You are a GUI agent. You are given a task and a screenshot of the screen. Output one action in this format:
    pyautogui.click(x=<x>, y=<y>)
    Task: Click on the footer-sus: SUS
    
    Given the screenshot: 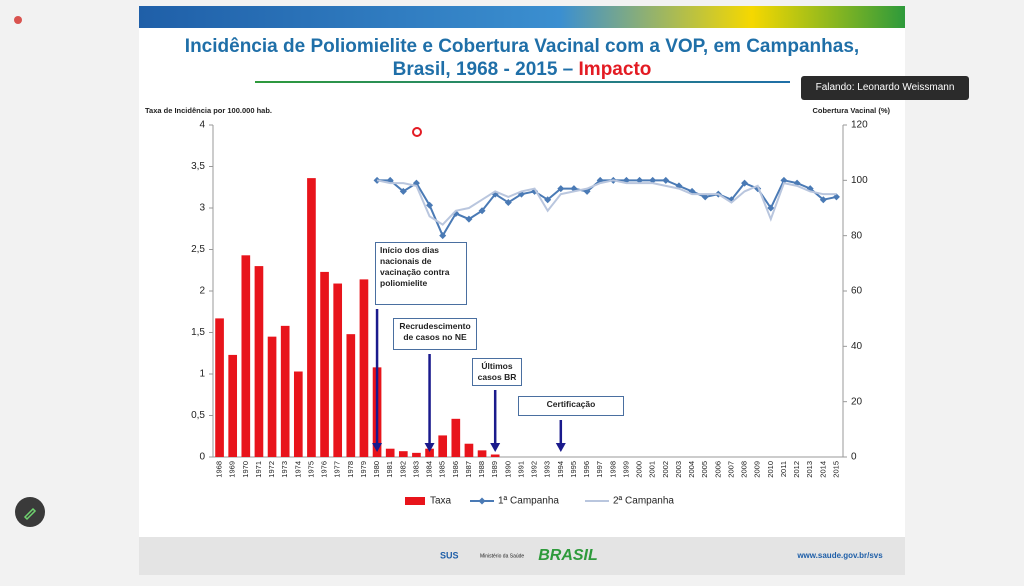 What is the action you would take?
    pyautogui.click(x=449, y=555)
    